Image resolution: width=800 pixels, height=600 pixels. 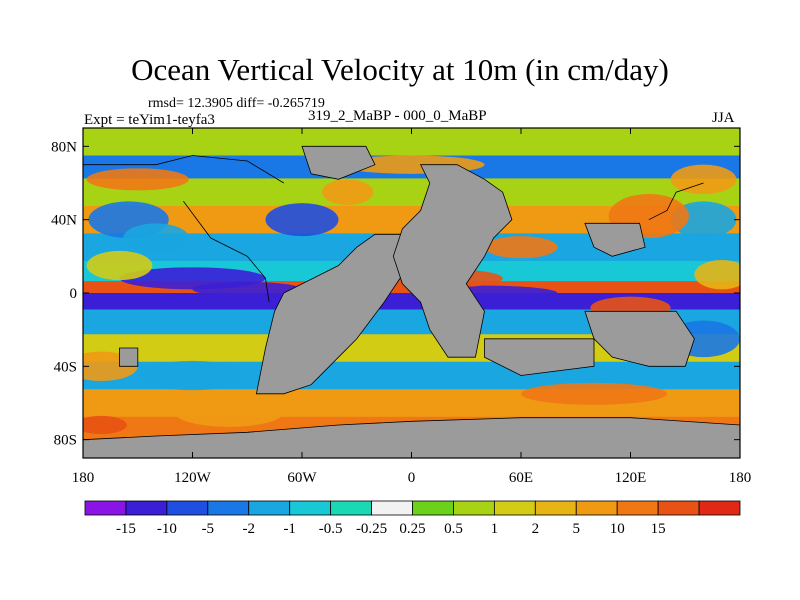 What do you see at coordinates (65, 367) in the screenshot?
I see `lat-tick-label: 40S` at bounding box center [65, 367].